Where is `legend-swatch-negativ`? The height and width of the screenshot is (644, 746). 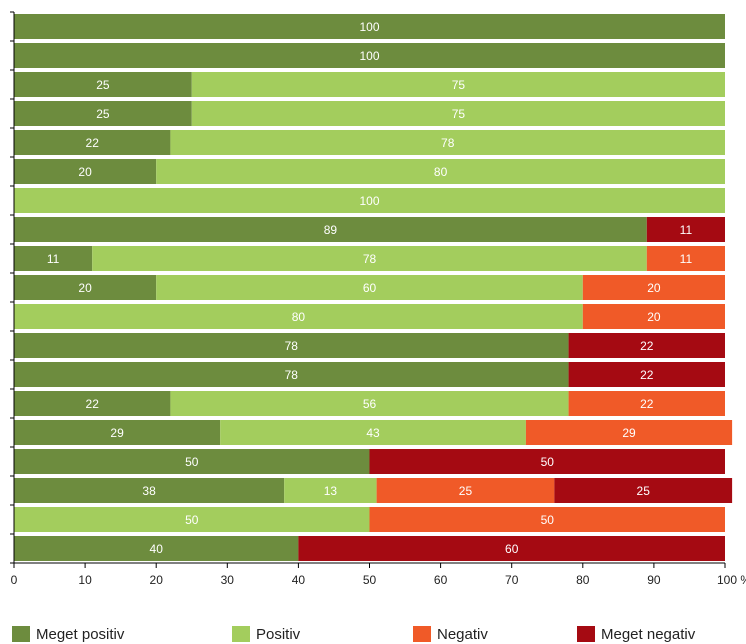 legend-swatch-negativ is located at coordinates (422, 634).